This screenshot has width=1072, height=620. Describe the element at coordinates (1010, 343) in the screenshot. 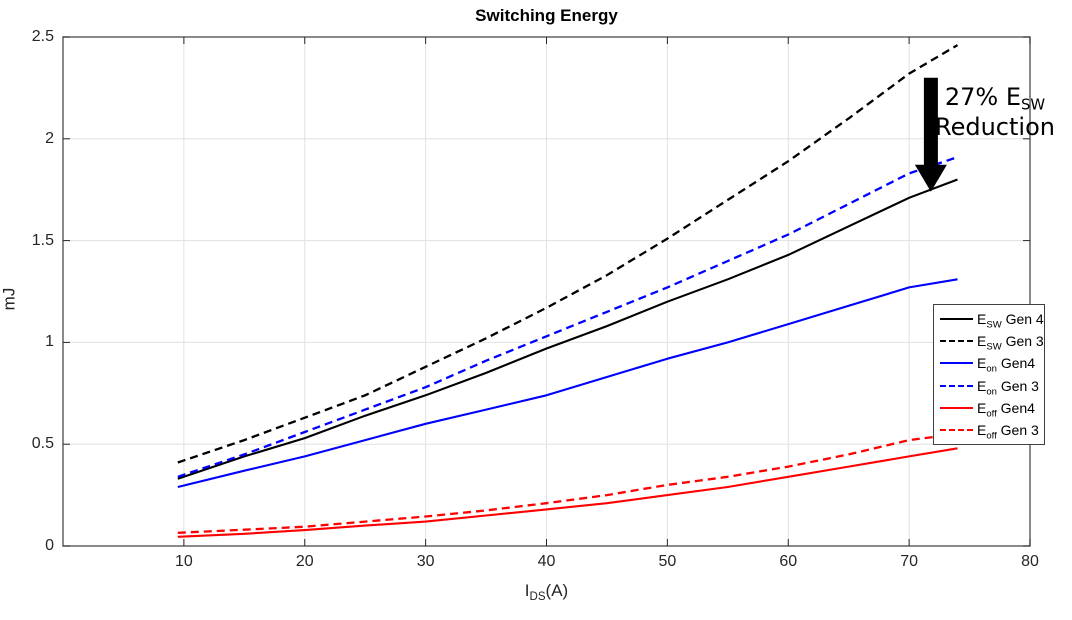

I see `legend-label: ESW Gen 3` at that location.